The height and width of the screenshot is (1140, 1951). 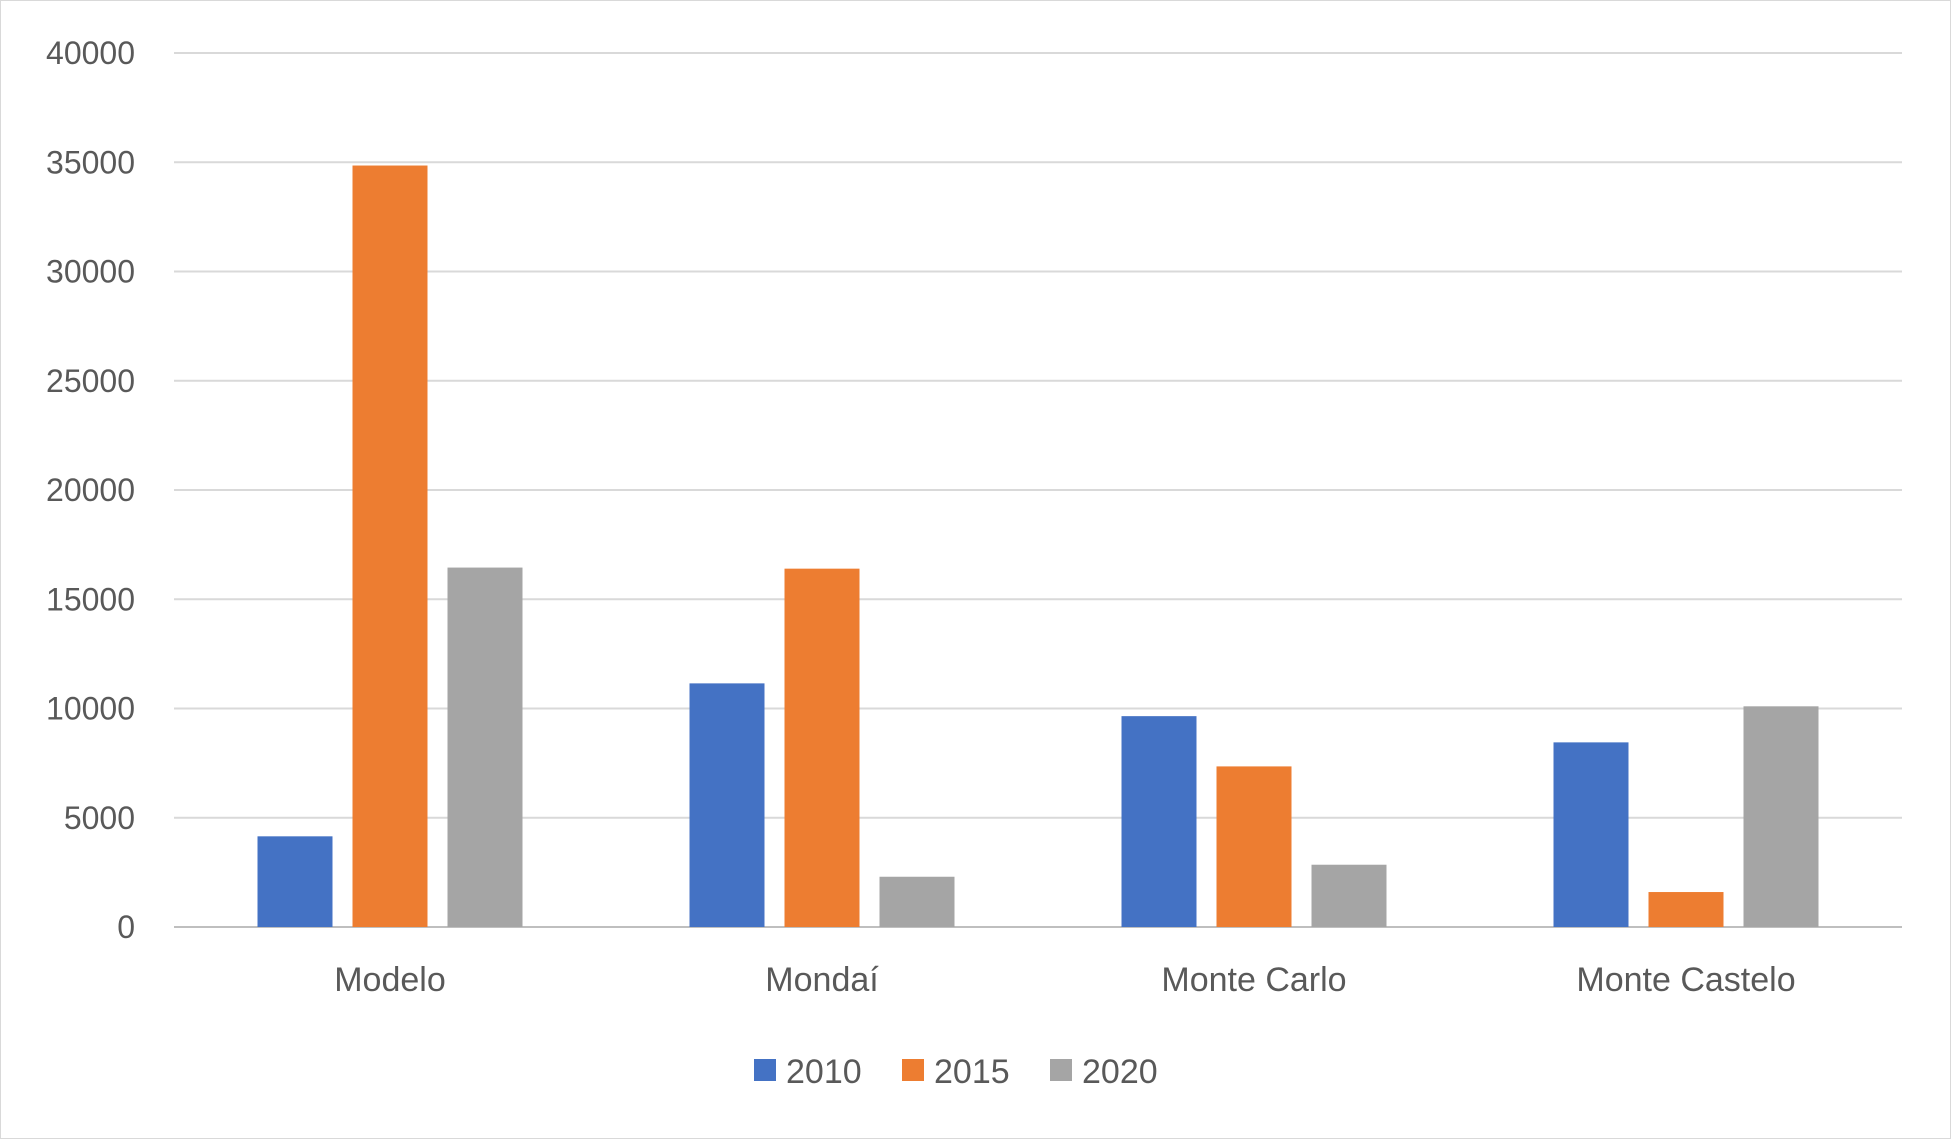 I want to click on y-tick-label: 15000, so click(x=90, y=599).